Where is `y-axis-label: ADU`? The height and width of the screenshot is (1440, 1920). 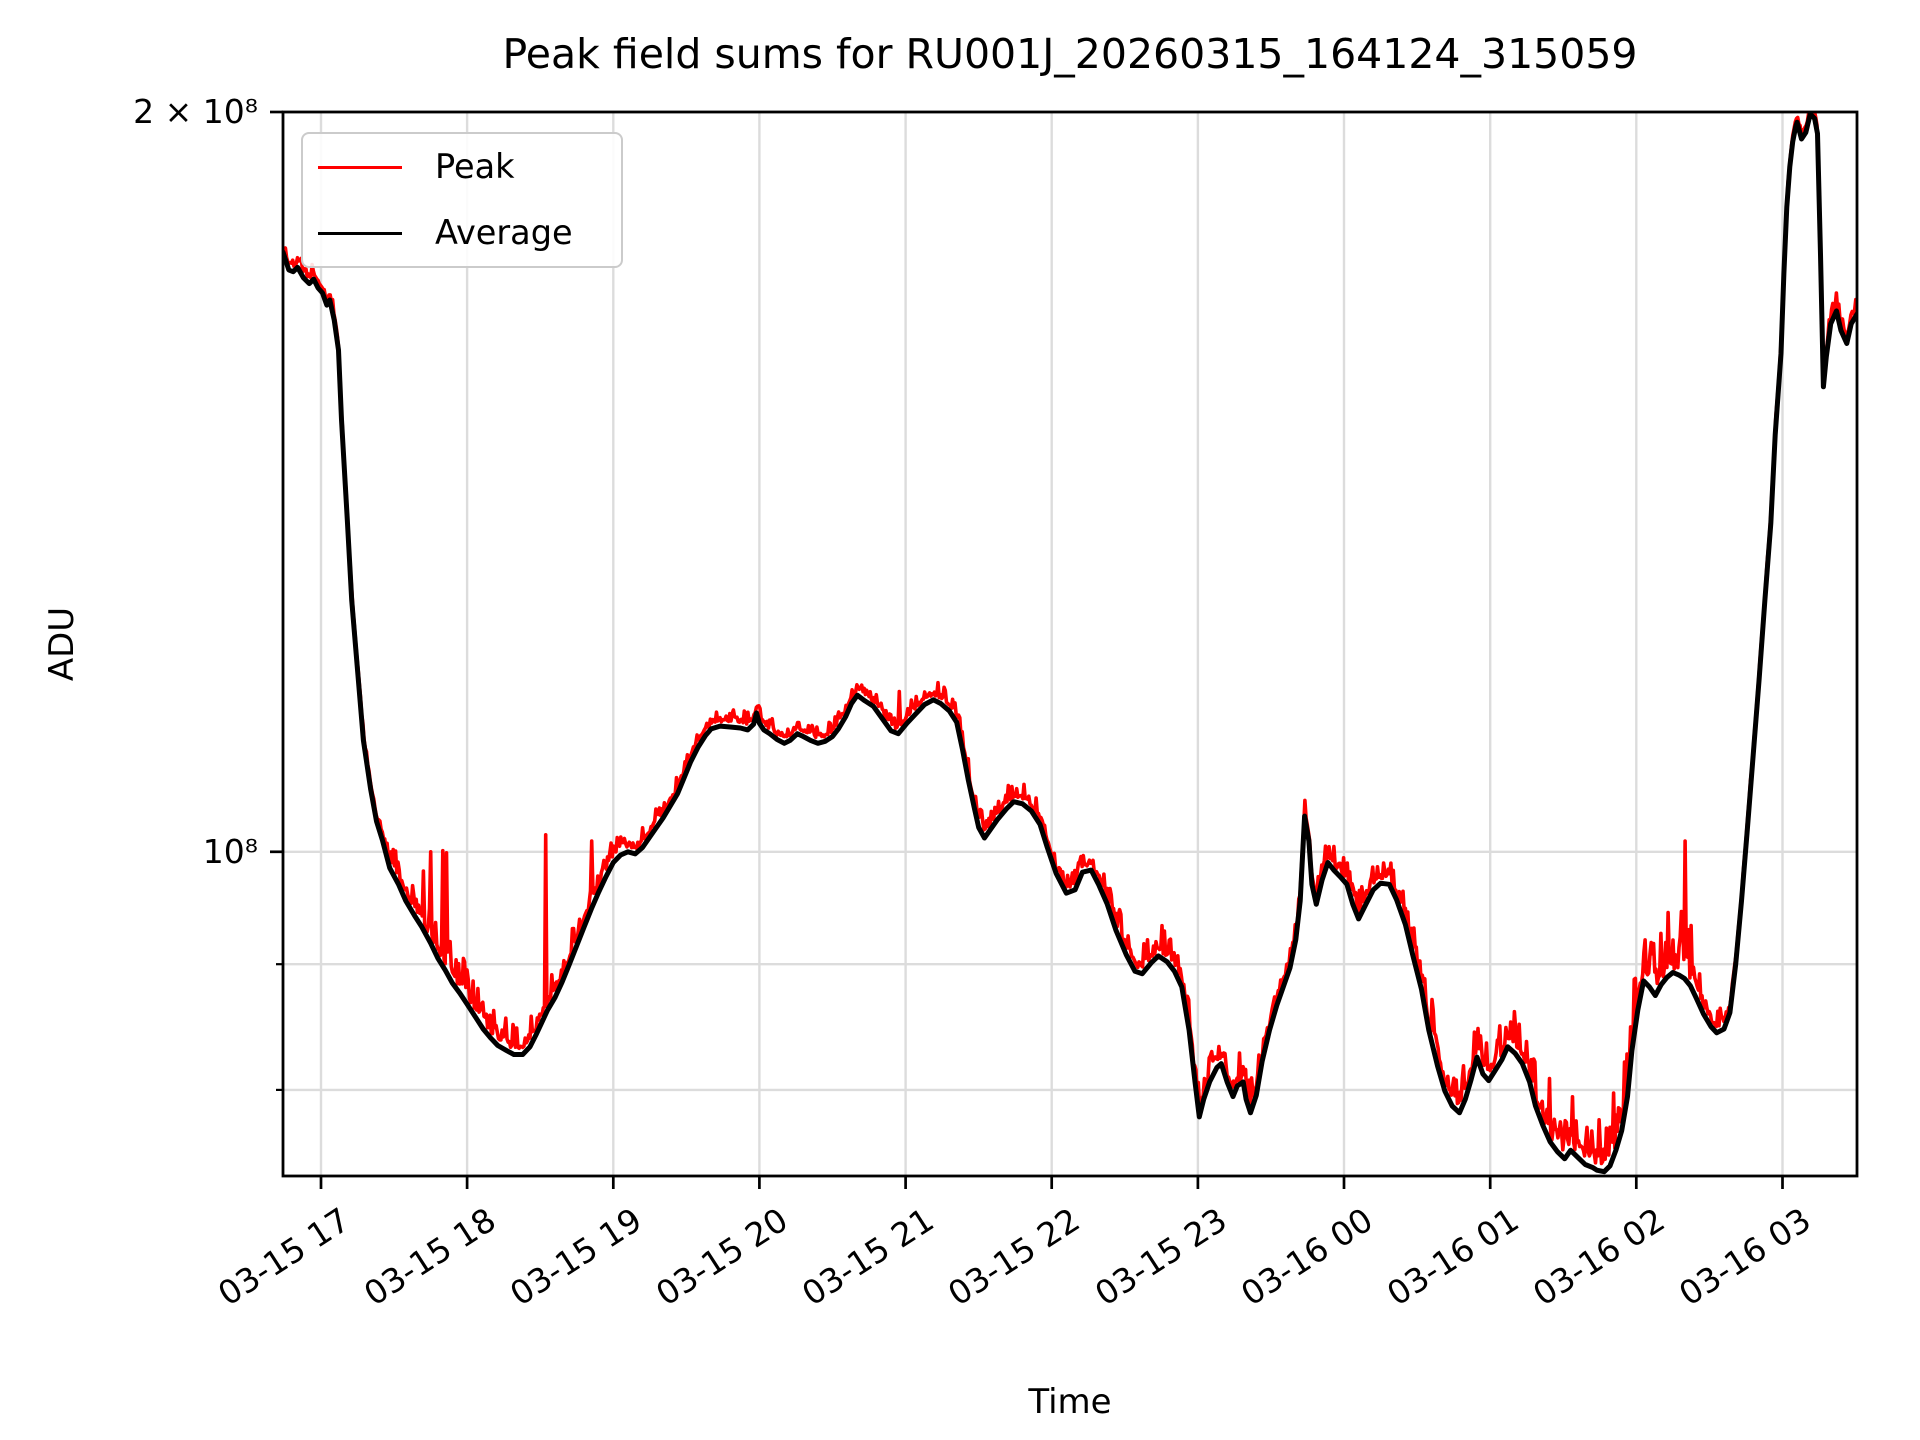 y-axis-label: ADU is located at coordinates (62, 644).